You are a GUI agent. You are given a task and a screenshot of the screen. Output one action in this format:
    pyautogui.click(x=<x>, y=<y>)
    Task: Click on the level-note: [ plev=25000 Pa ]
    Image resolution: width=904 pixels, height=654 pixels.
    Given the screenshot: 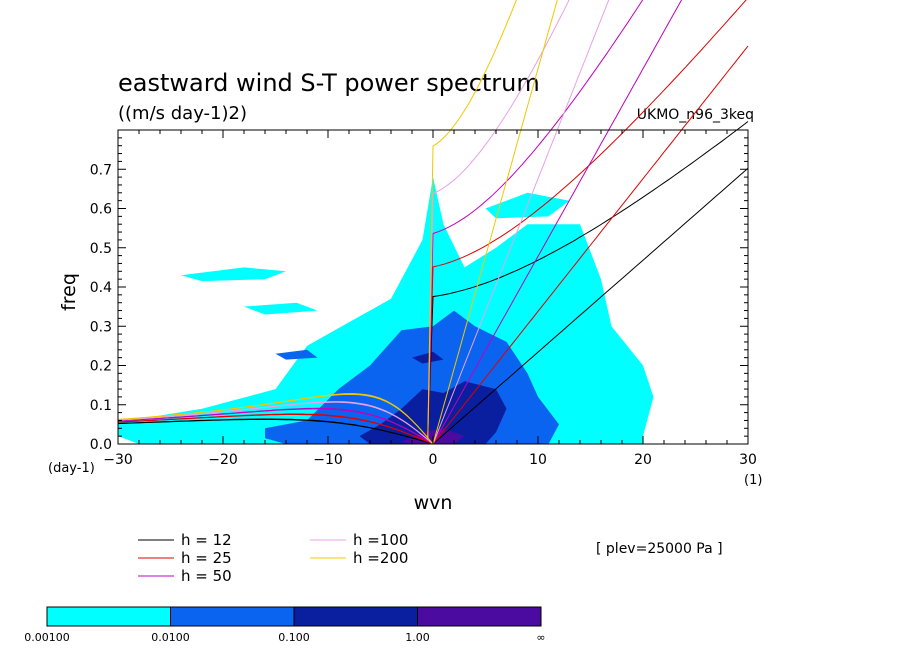 What is the action you would take?
    pyautogui.click(x=659, y=549)
    